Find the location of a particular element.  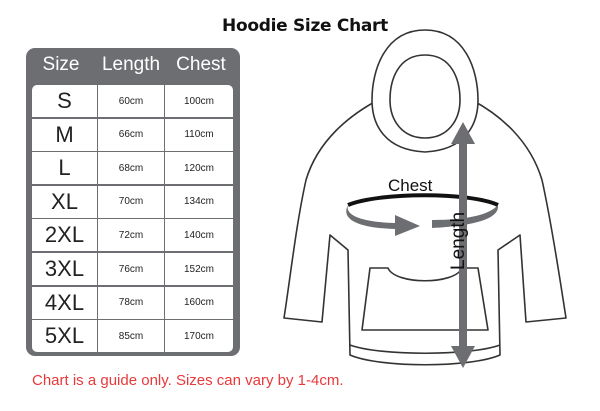

size-cell: 3XL is located at coordinates (64, 269).